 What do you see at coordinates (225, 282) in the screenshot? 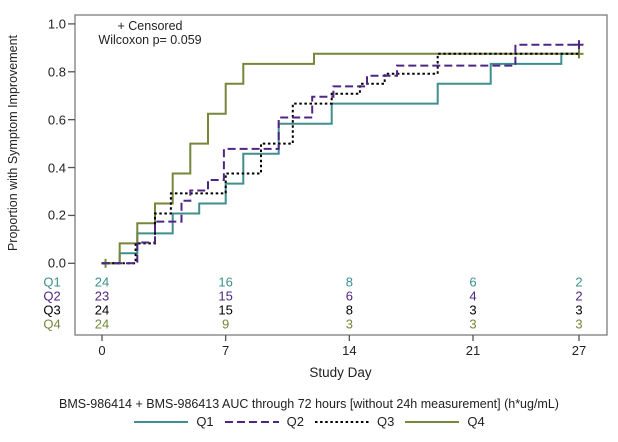
I see `risk-value-q1-day7: 16` at bounding box center [225, 282].